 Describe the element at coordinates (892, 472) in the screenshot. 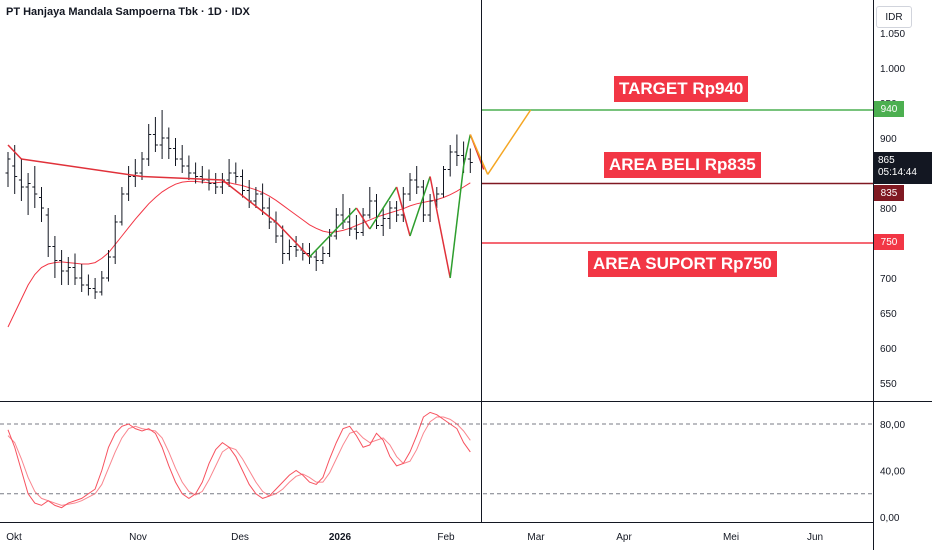

I see `osc-tick-label: 40,00` at that location.